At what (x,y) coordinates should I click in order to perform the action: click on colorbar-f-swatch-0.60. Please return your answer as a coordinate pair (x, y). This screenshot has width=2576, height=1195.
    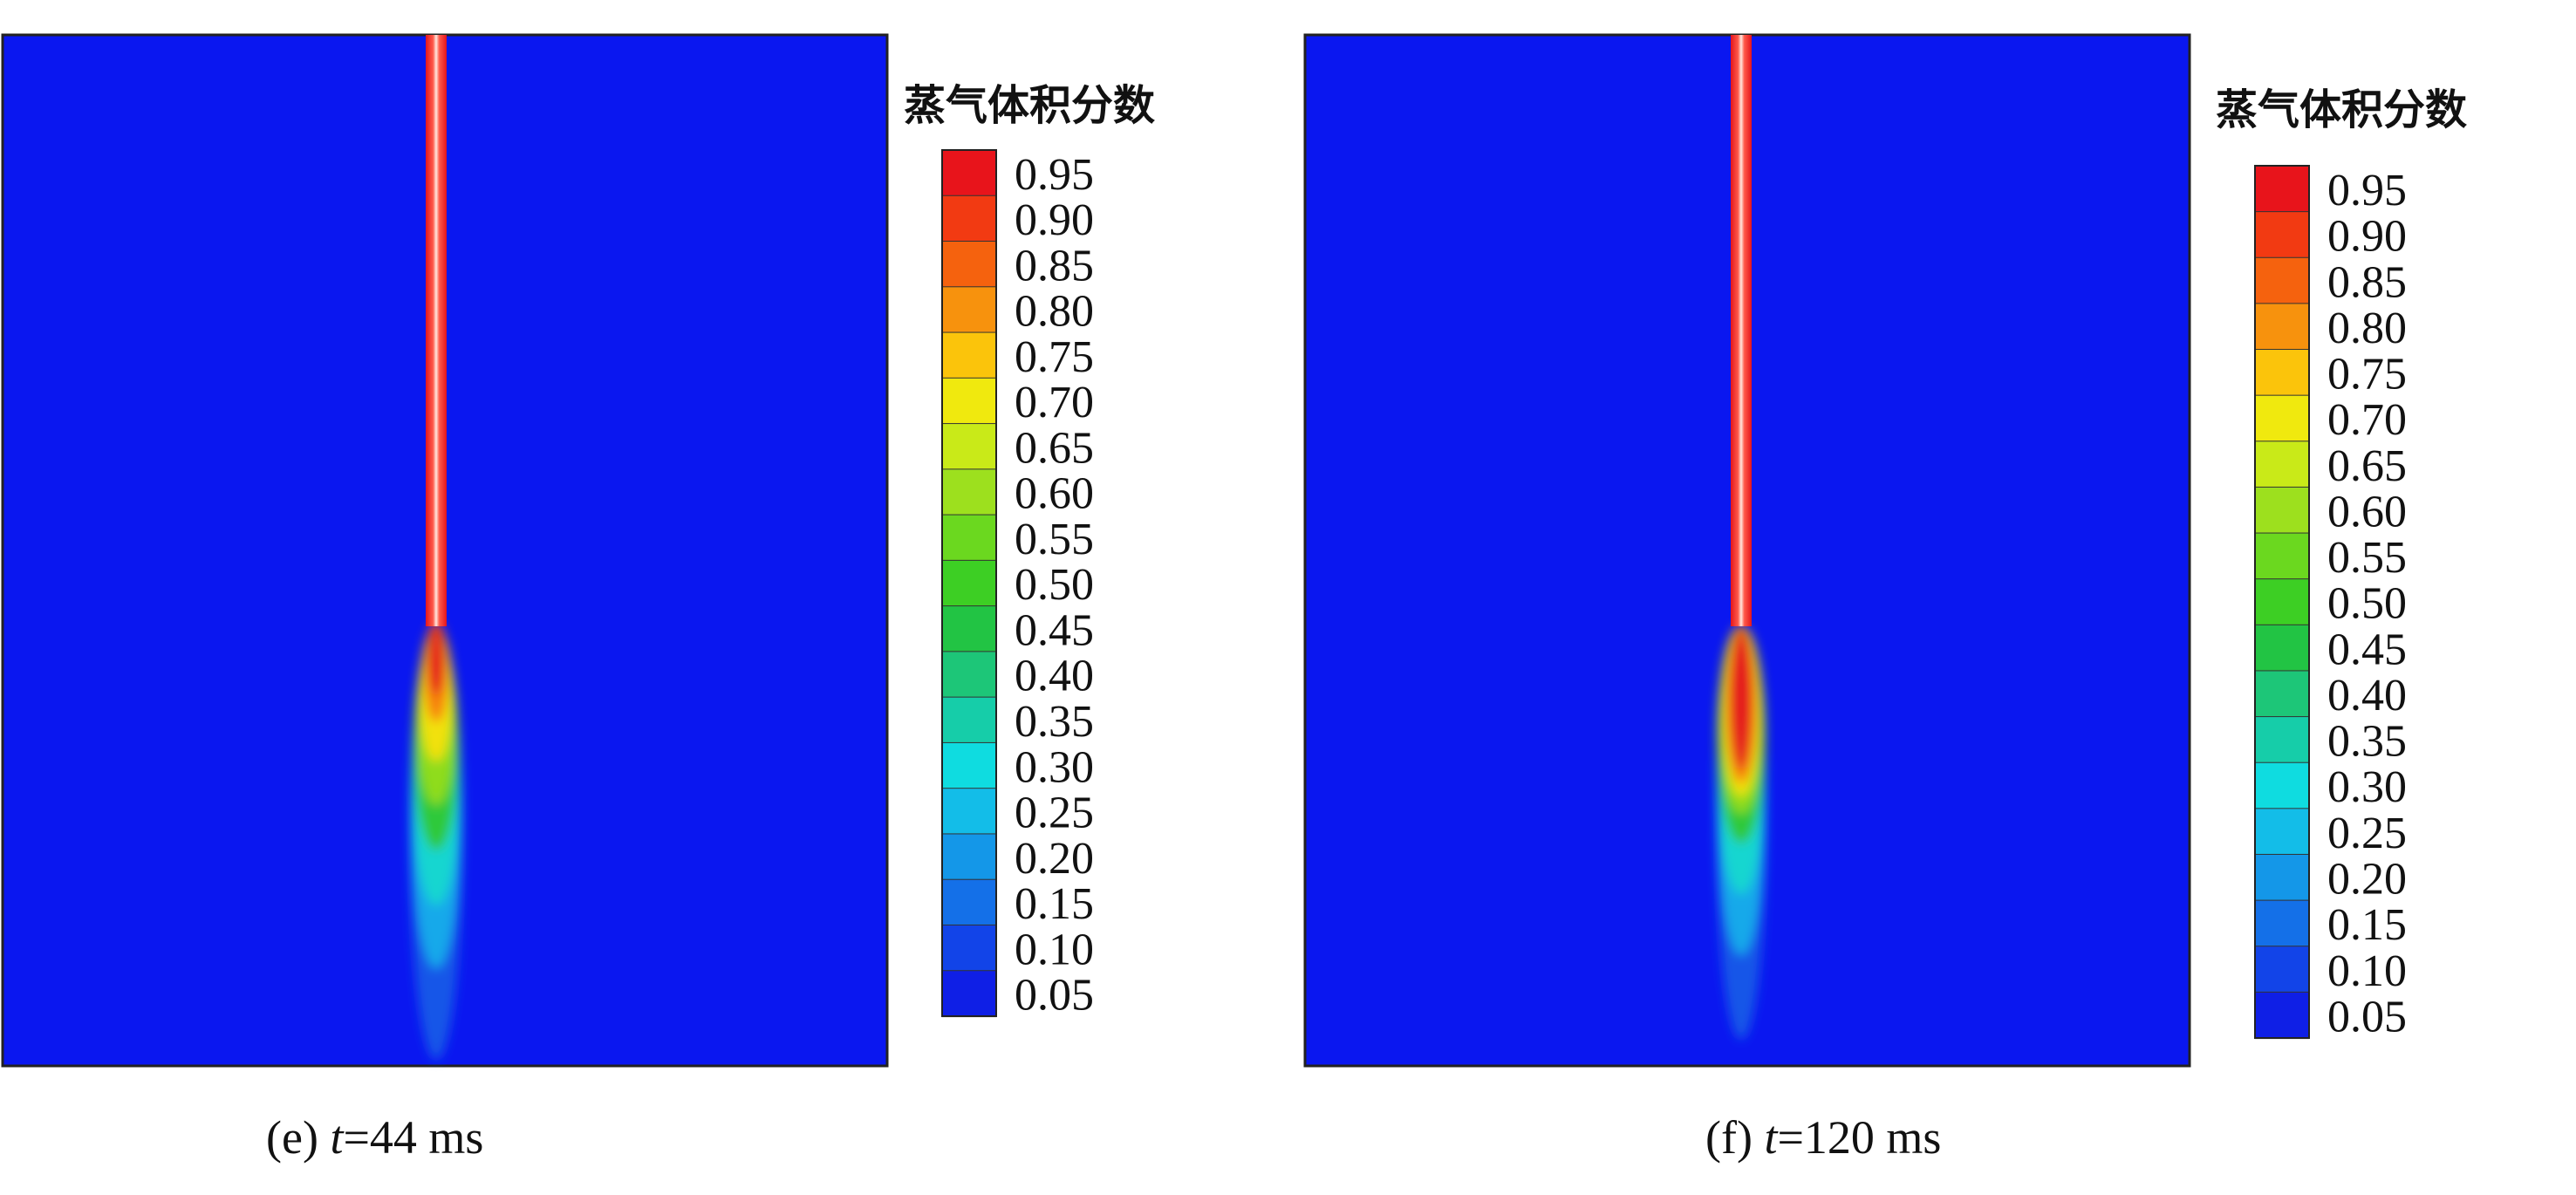
    Looking at the image, I should click on (2282, 510).